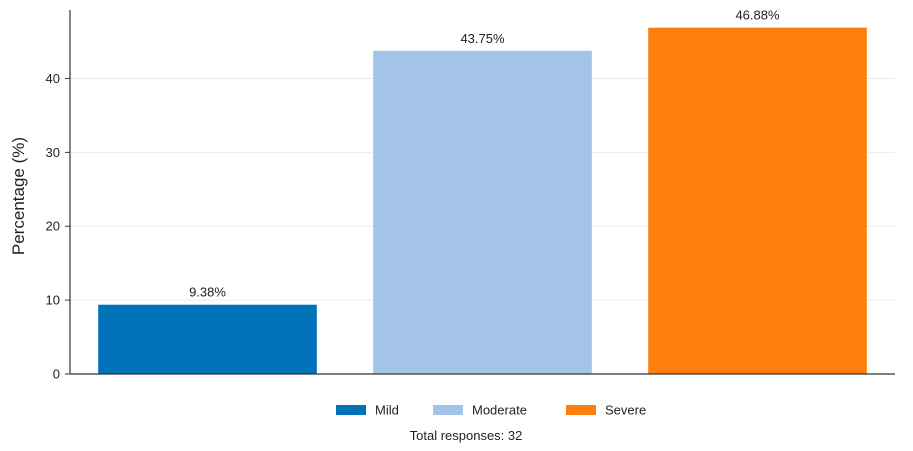 This screenshot has width=913, height=451. What do you see at coordinates (351, 410) in the screenshot?
I see `legend-swatch-mild` at bounding box center [351, 410].